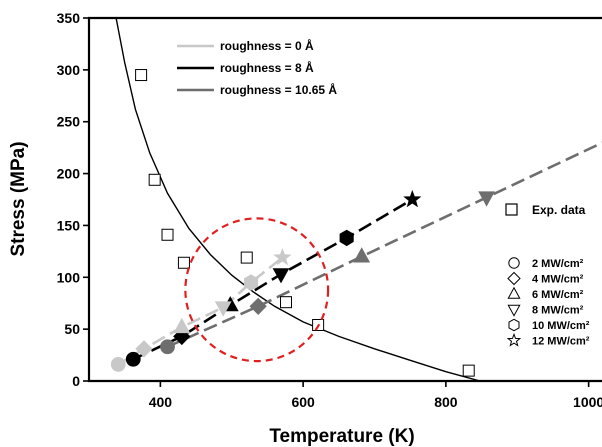 This screenshot has width=602, height=447. What do you see at coordinates (561, 342) in the screenshot?
I see `legend-label-power: 12 MW/cm²` at bounding box center [561, 342].